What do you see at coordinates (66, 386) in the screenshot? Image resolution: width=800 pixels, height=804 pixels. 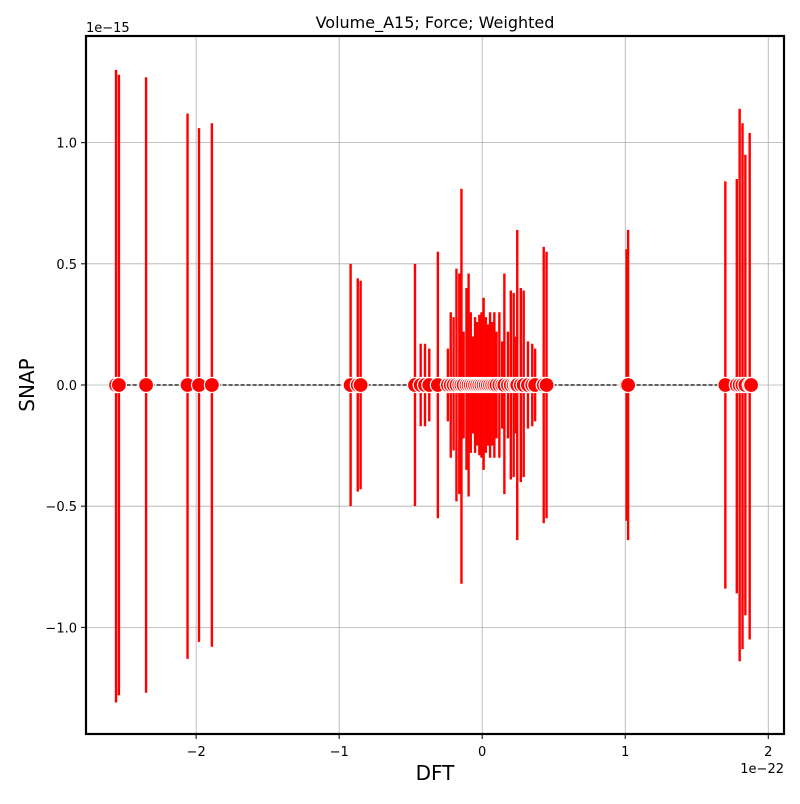 I see `y-tick-label: 0.0` at bounding box center [66, 386].